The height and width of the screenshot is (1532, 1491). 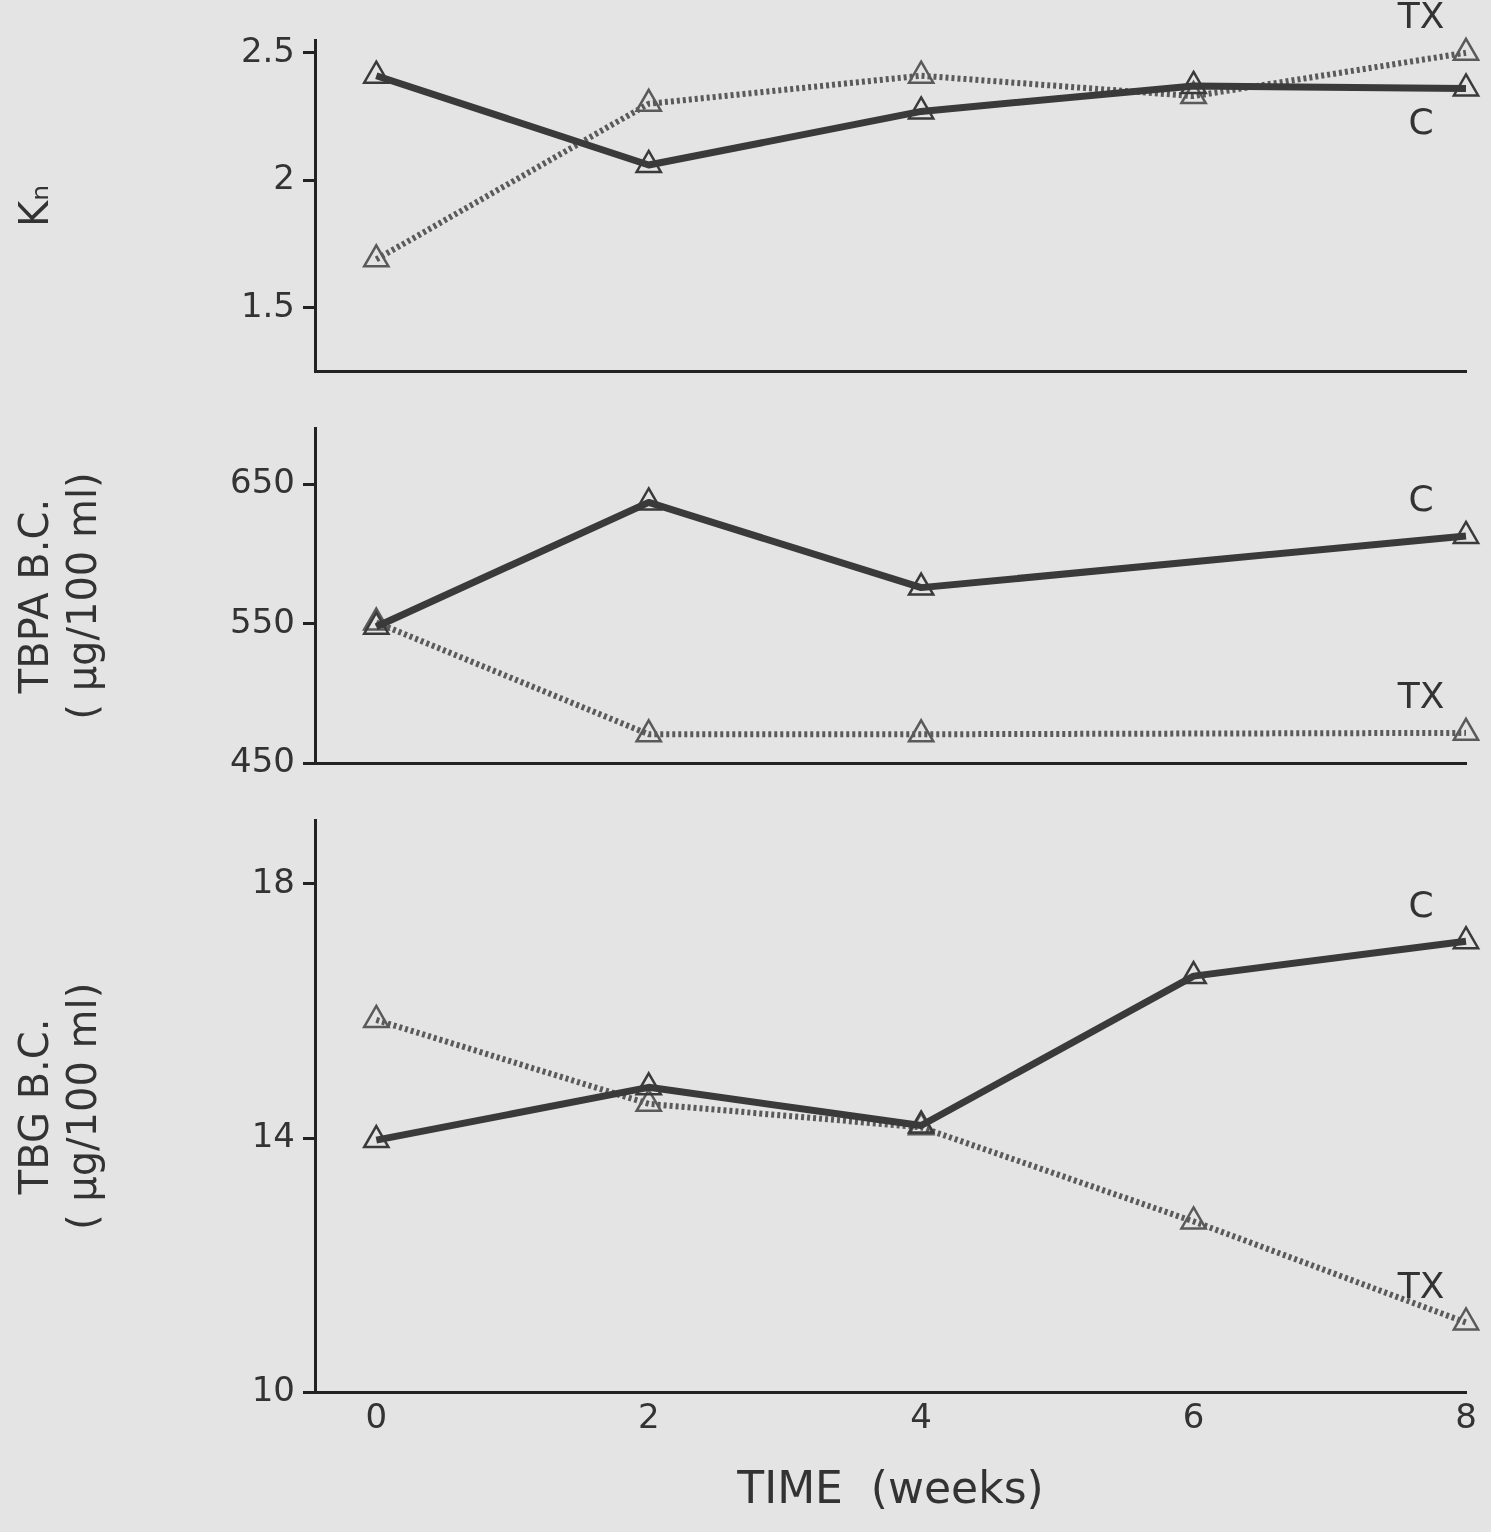 I want to click on y-axis-title: TBPA B.C. ( µg/100 ml), so click(x=58, y=596).